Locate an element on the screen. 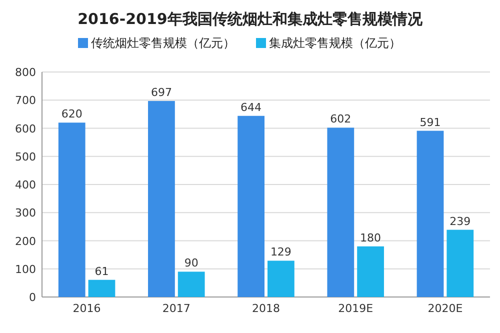  y-tick-label: 100 is located at coordinates (25, 269).